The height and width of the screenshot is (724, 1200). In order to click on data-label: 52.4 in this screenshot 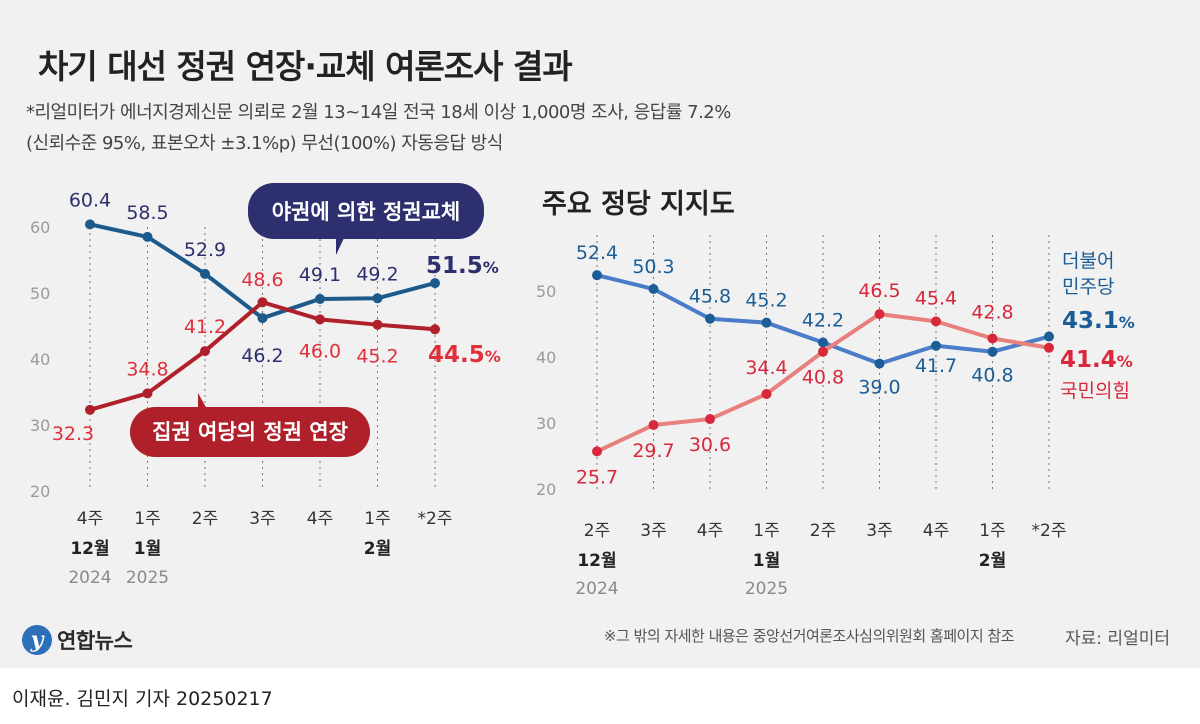, I will do `click(597, 253)`.